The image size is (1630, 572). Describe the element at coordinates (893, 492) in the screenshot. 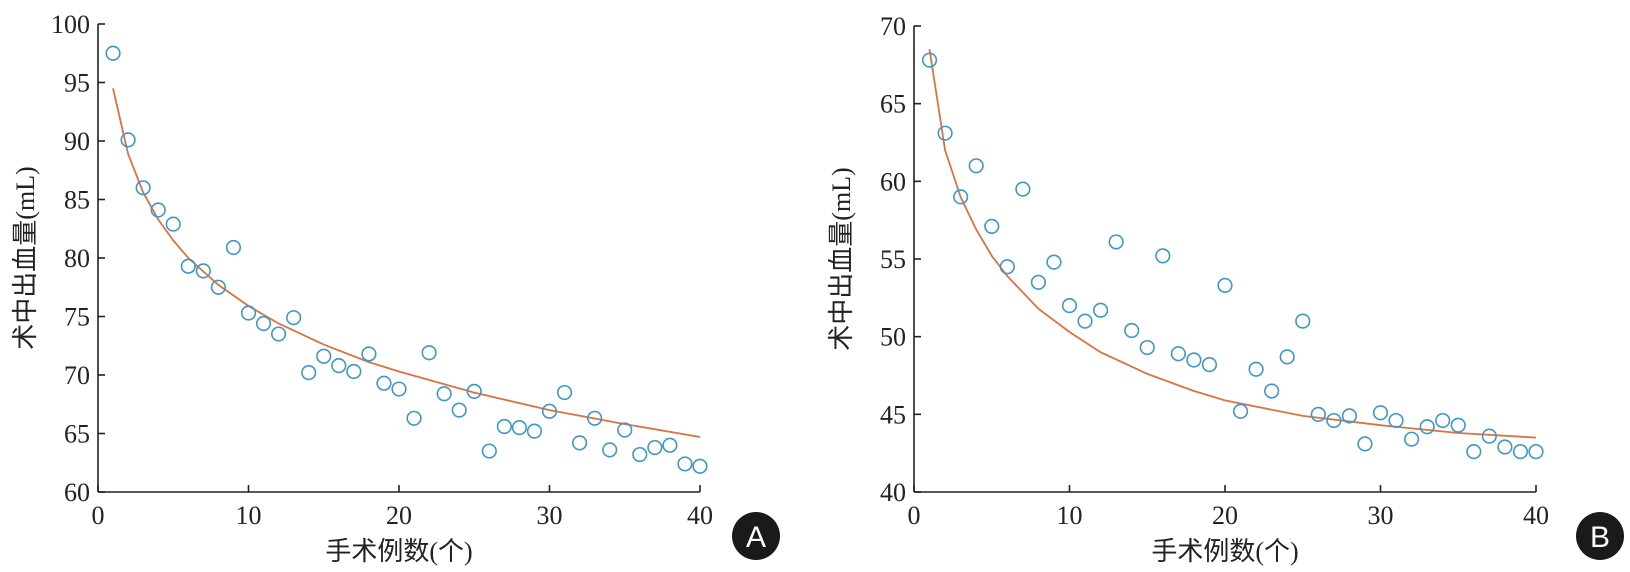

I see `y-tick-label: 40` at that location.